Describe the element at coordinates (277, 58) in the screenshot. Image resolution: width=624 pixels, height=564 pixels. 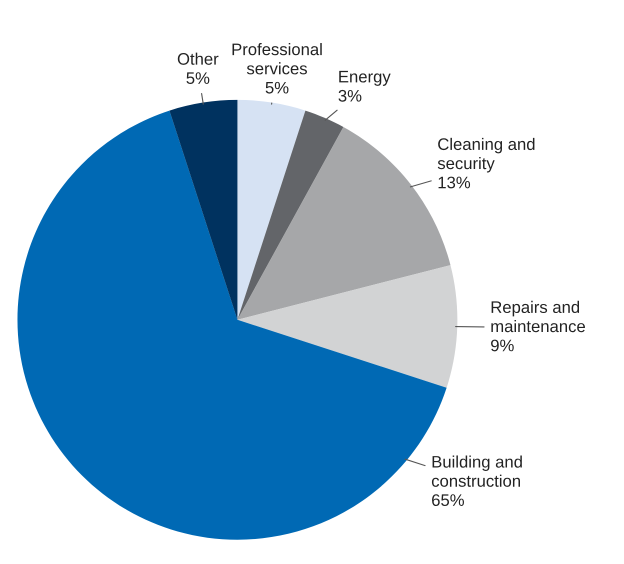
I see `slice-label: Professional services` at that location.